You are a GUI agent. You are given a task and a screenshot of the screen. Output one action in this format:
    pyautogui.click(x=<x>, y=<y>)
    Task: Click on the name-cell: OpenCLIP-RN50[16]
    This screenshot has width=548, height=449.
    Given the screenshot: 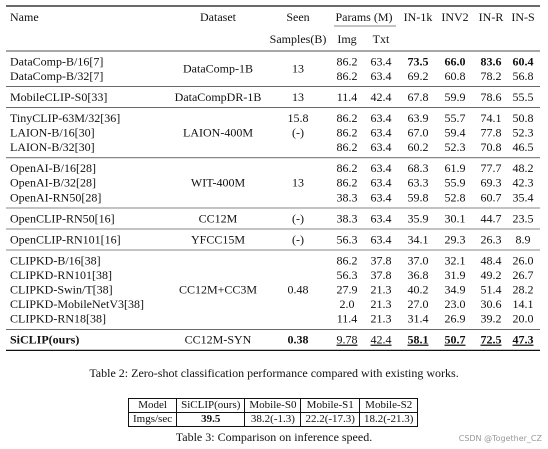 What is the action you would take?
    pyautogui.click(x=62, y=218)
    